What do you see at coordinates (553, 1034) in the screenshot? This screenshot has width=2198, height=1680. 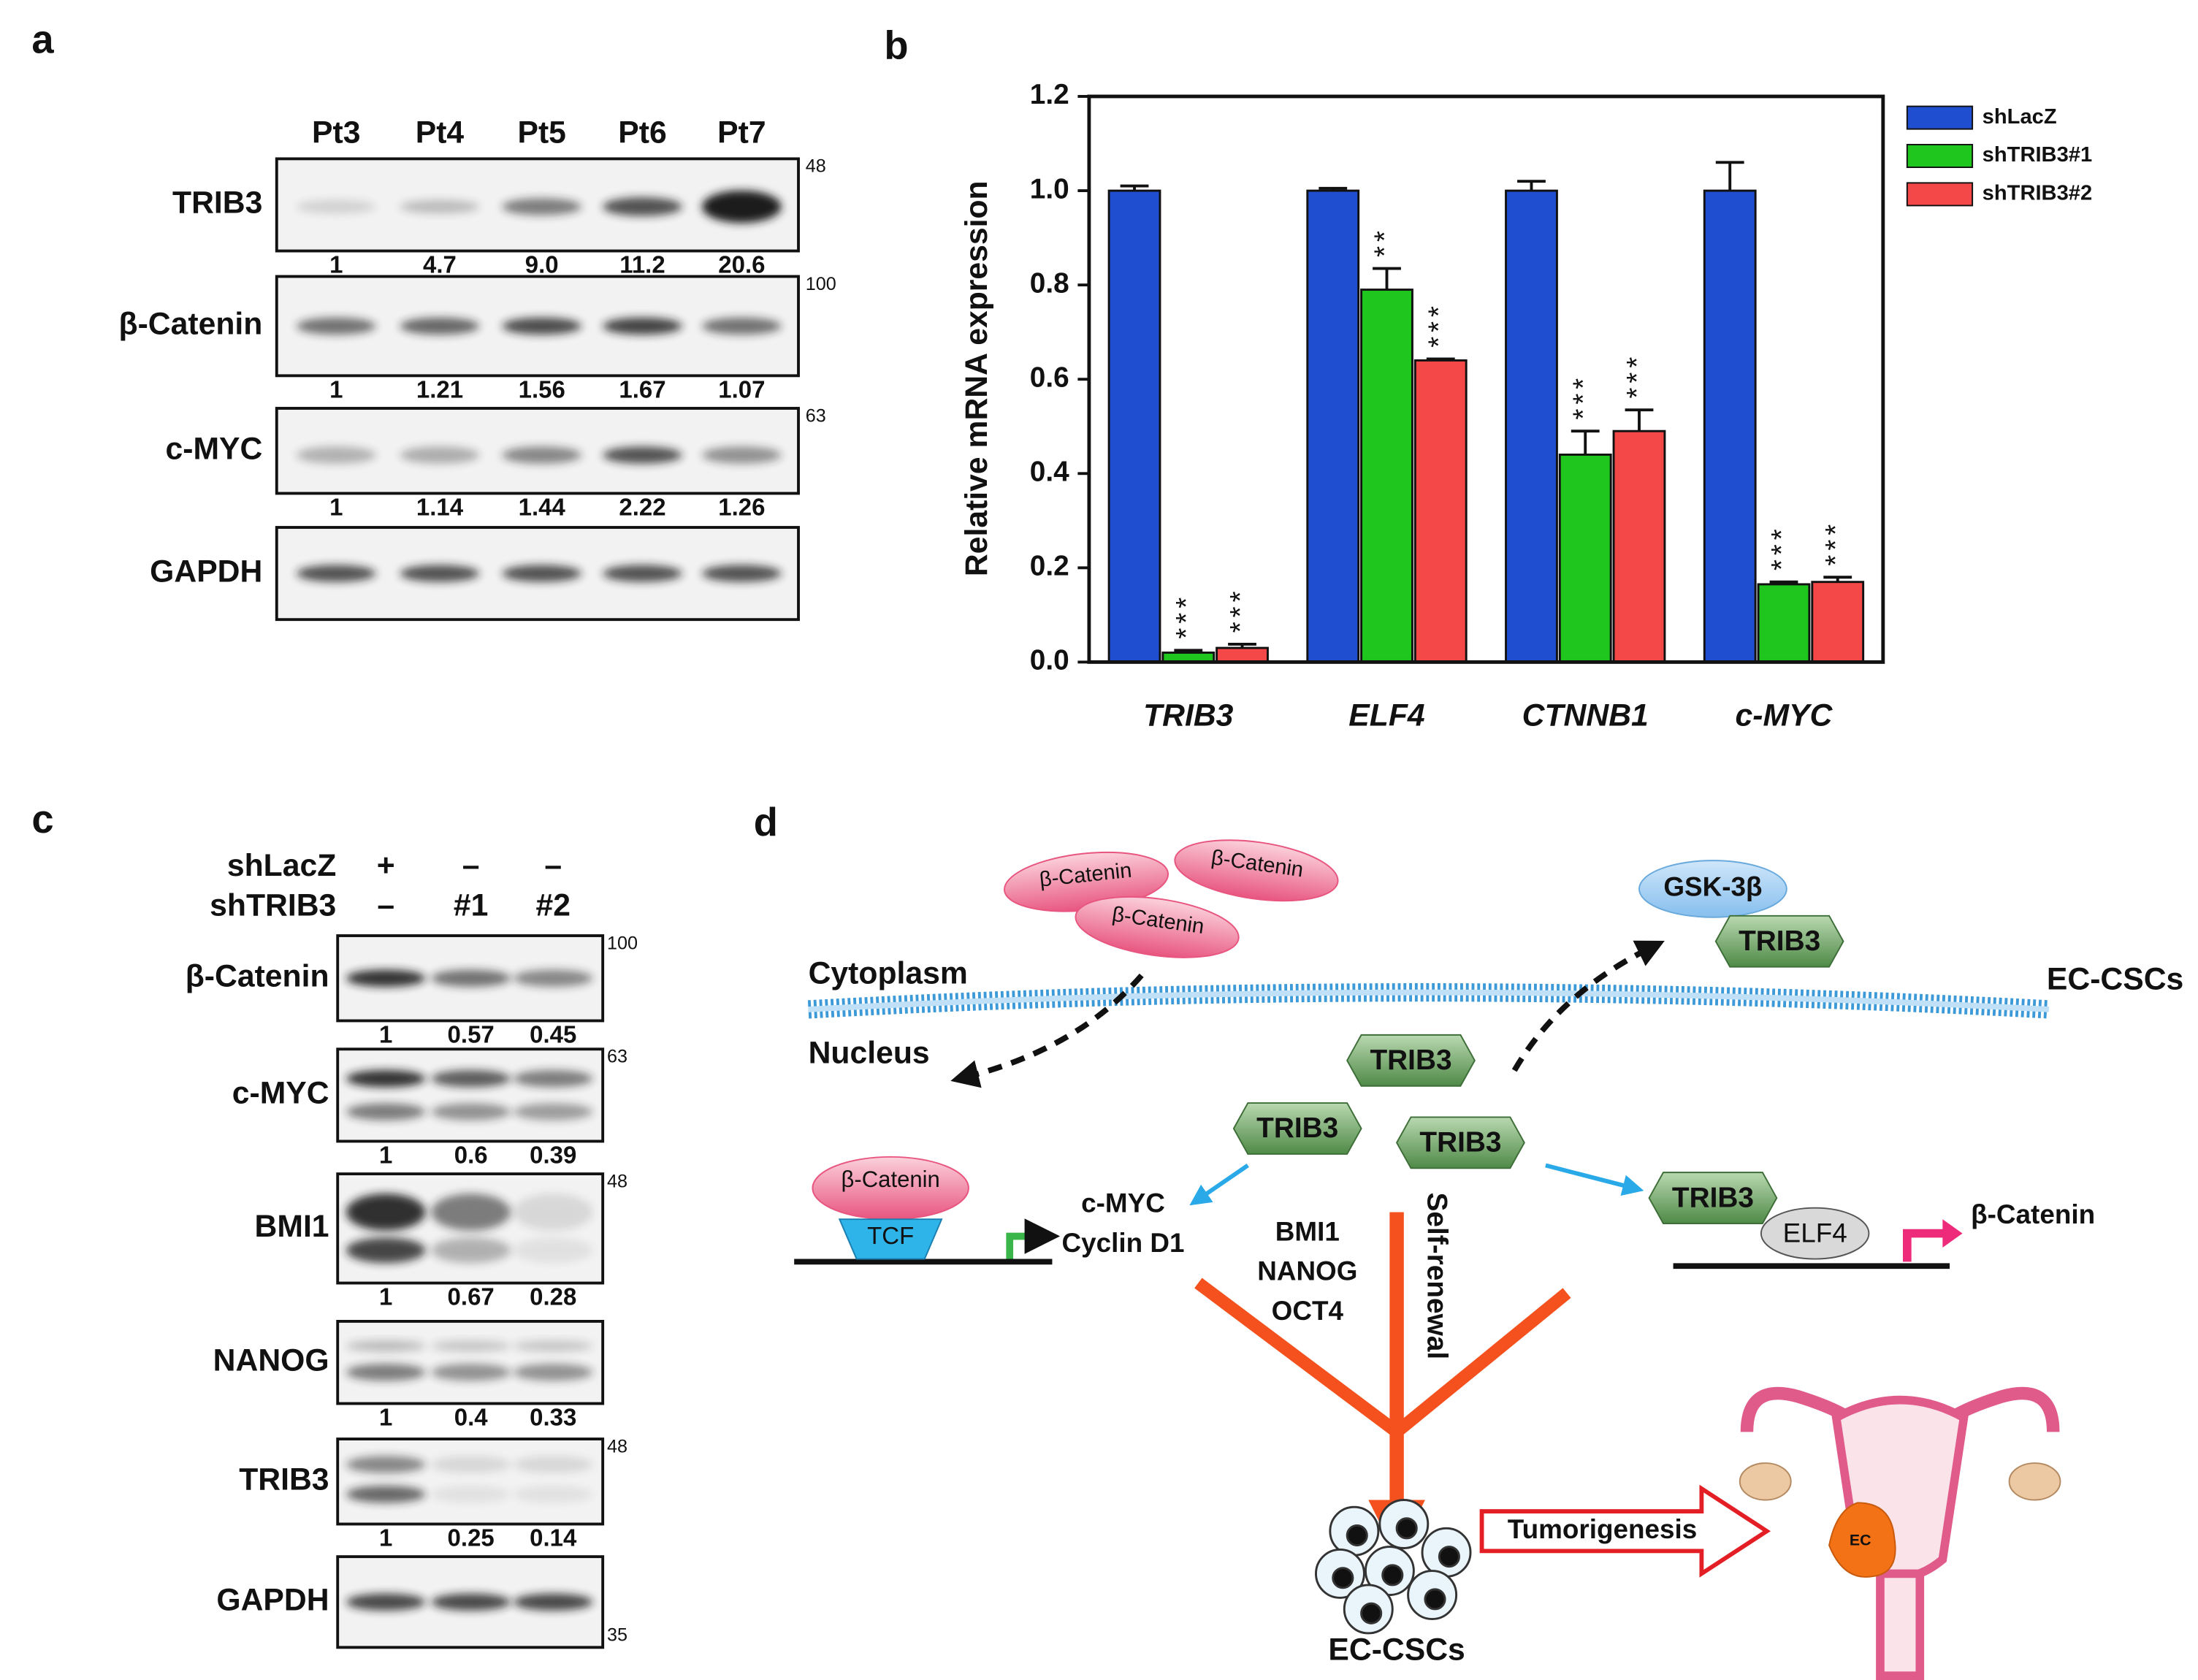 I see `quantification: 0.45` at bounding box center [553, 1034].